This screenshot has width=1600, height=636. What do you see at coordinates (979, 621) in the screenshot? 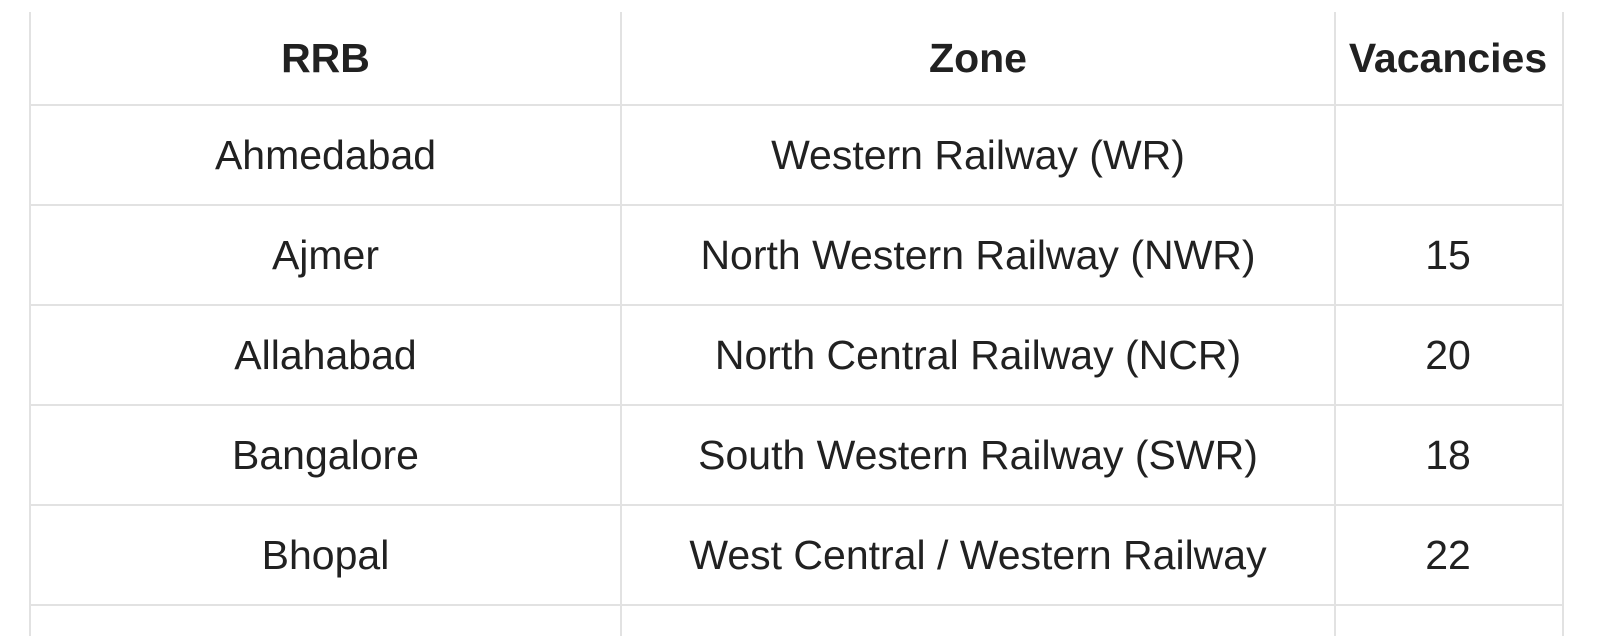
I see `cell-zone` at bounding box center [979, 621].